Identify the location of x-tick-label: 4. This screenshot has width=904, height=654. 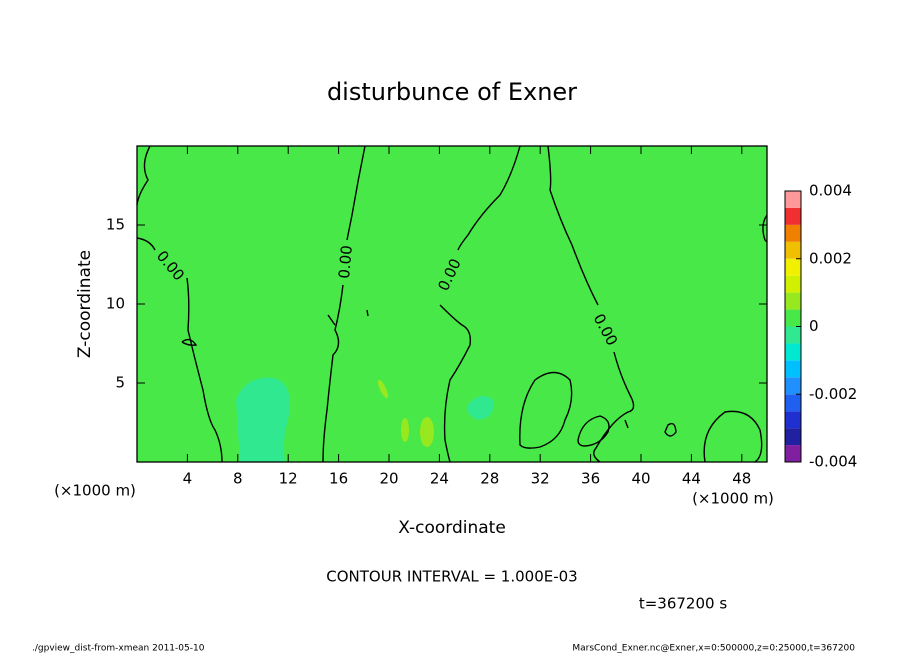
(188, 479).